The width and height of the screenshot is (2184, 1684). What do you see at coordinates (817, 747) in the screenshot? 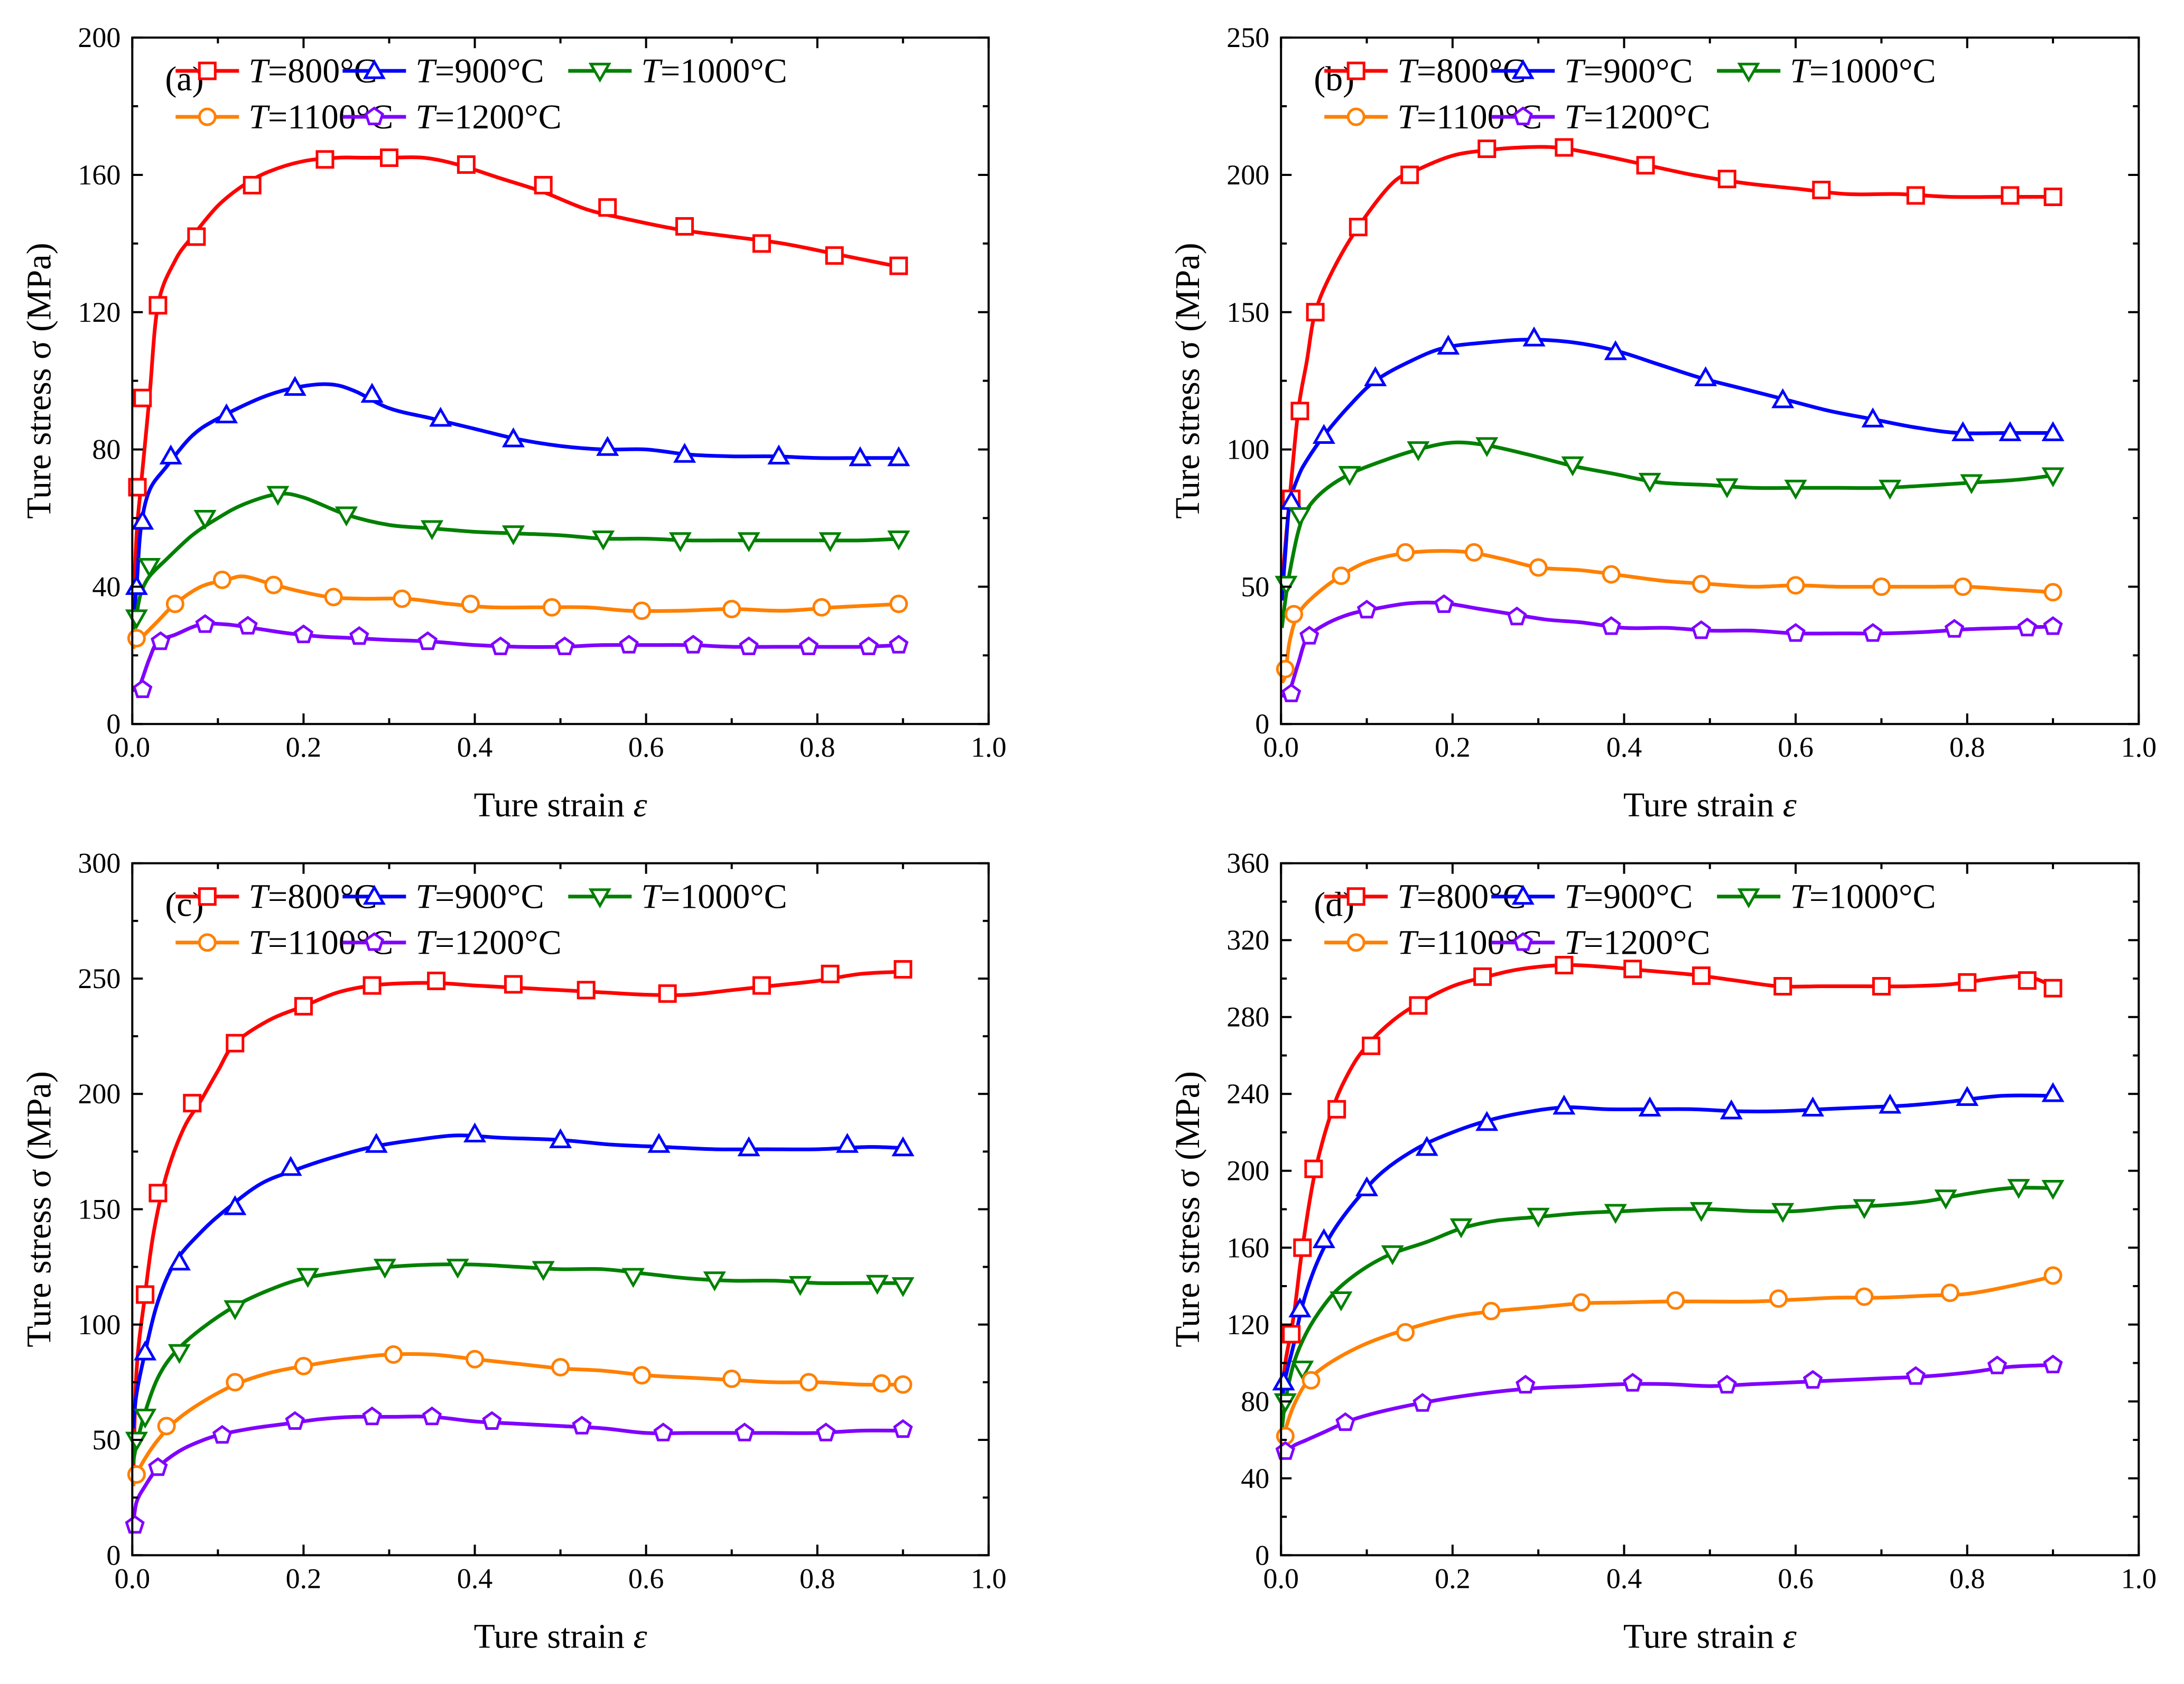
I see `x-tick-label: 0.8` at bounding box center [817, 747].